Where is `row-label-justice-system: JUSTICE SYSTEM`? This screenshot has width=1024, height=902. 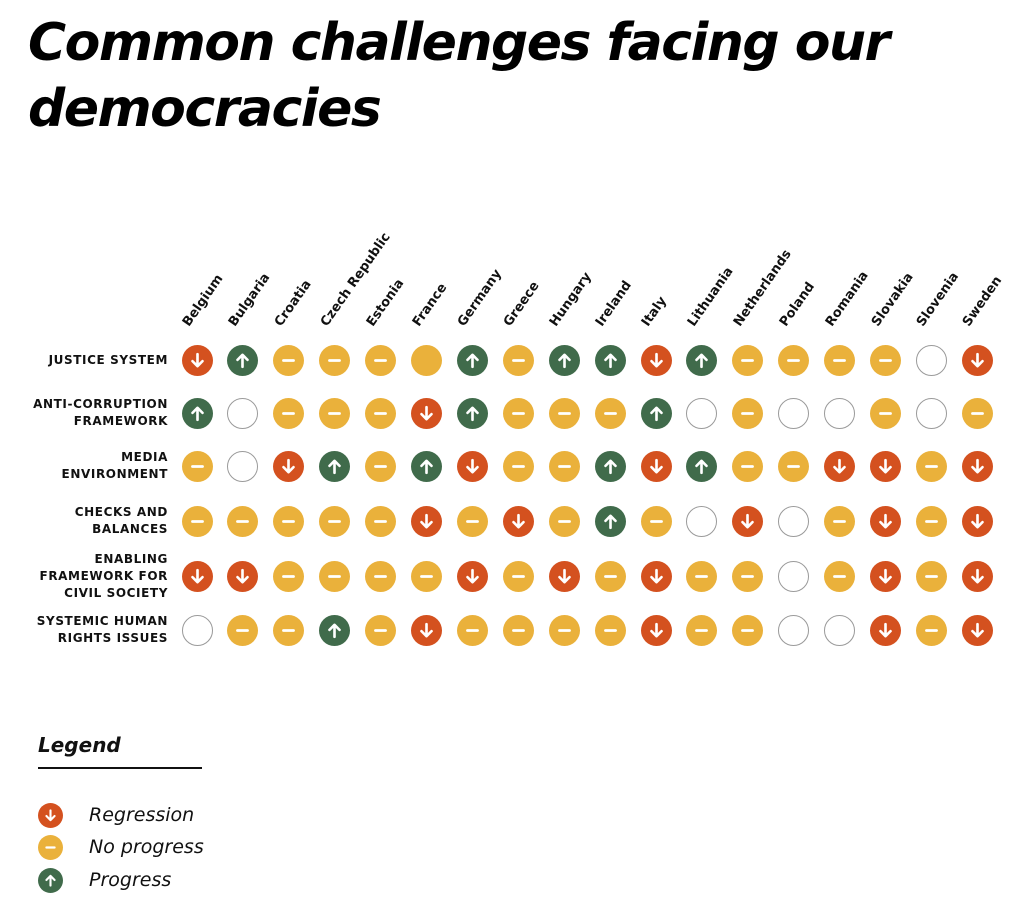 row-label-justice-system: JUSTICE SYSTEM is located at coordinates (108, 360).